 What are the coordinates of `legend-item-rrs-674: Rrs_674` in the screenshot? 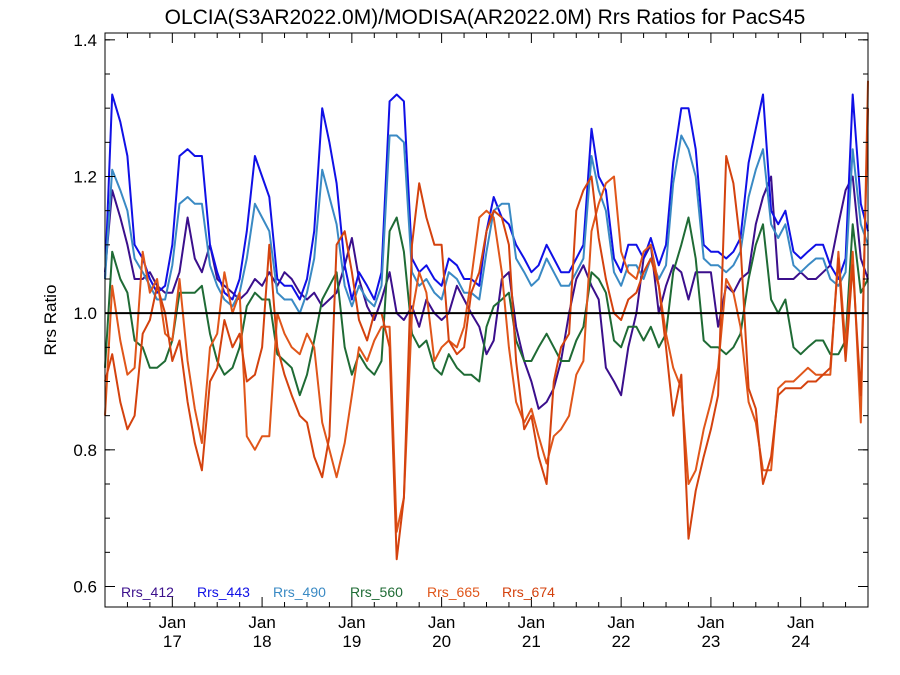 It's located at (528, 592).